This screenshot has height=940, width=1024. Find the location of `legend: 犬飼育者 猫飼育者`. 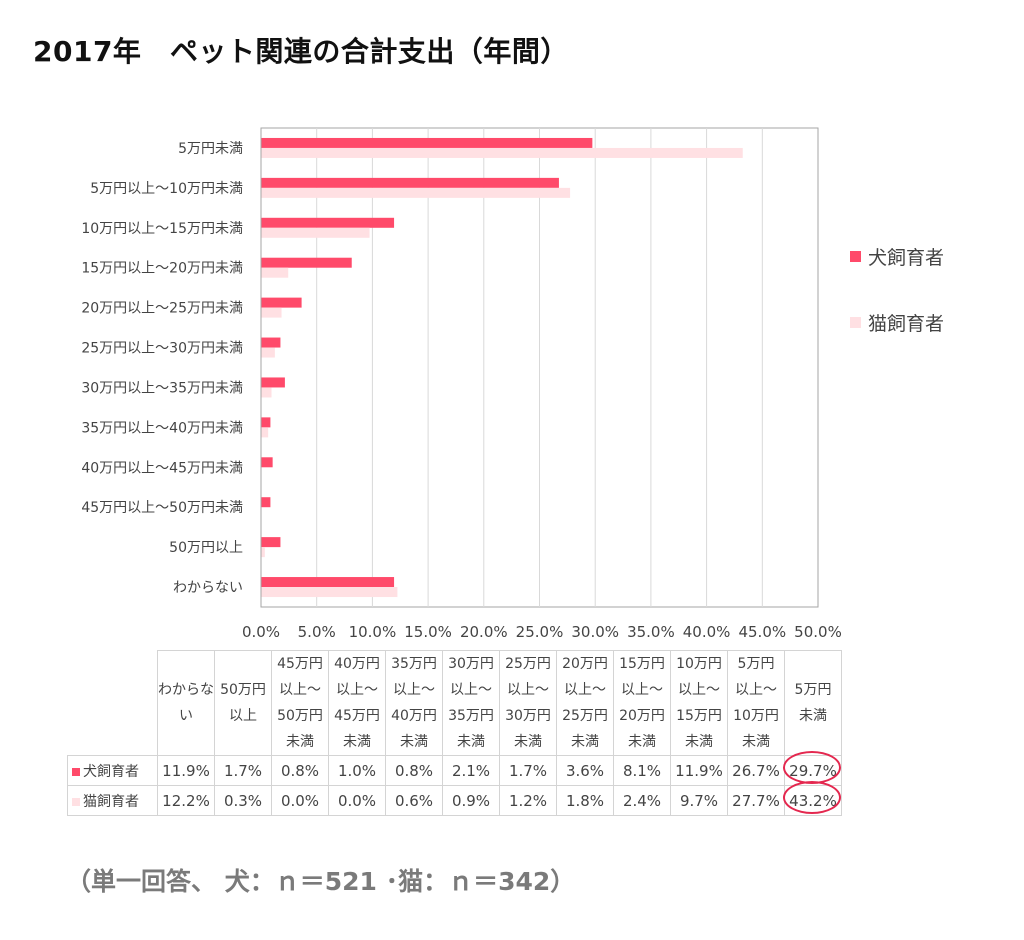

legend: 犬飼育者 猫飼育者 is located at coordinates (897, 306).